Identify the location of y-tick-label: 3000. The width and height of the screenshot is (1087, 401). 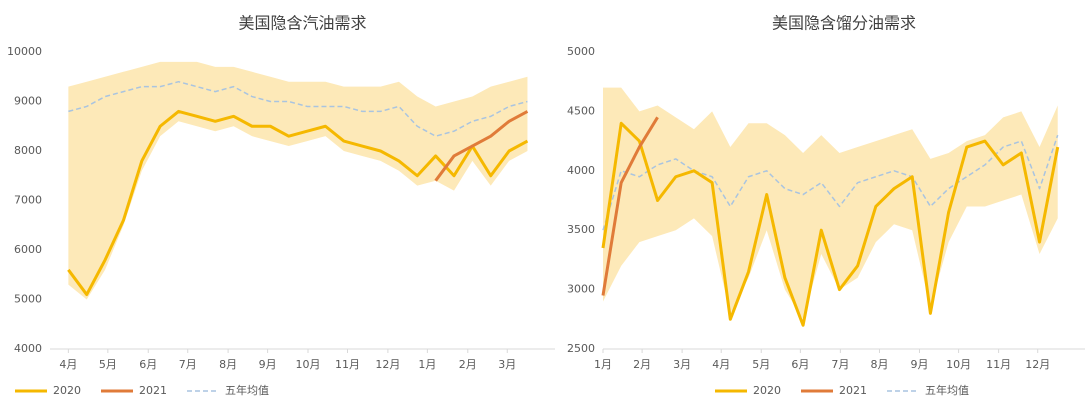
(581, 289).